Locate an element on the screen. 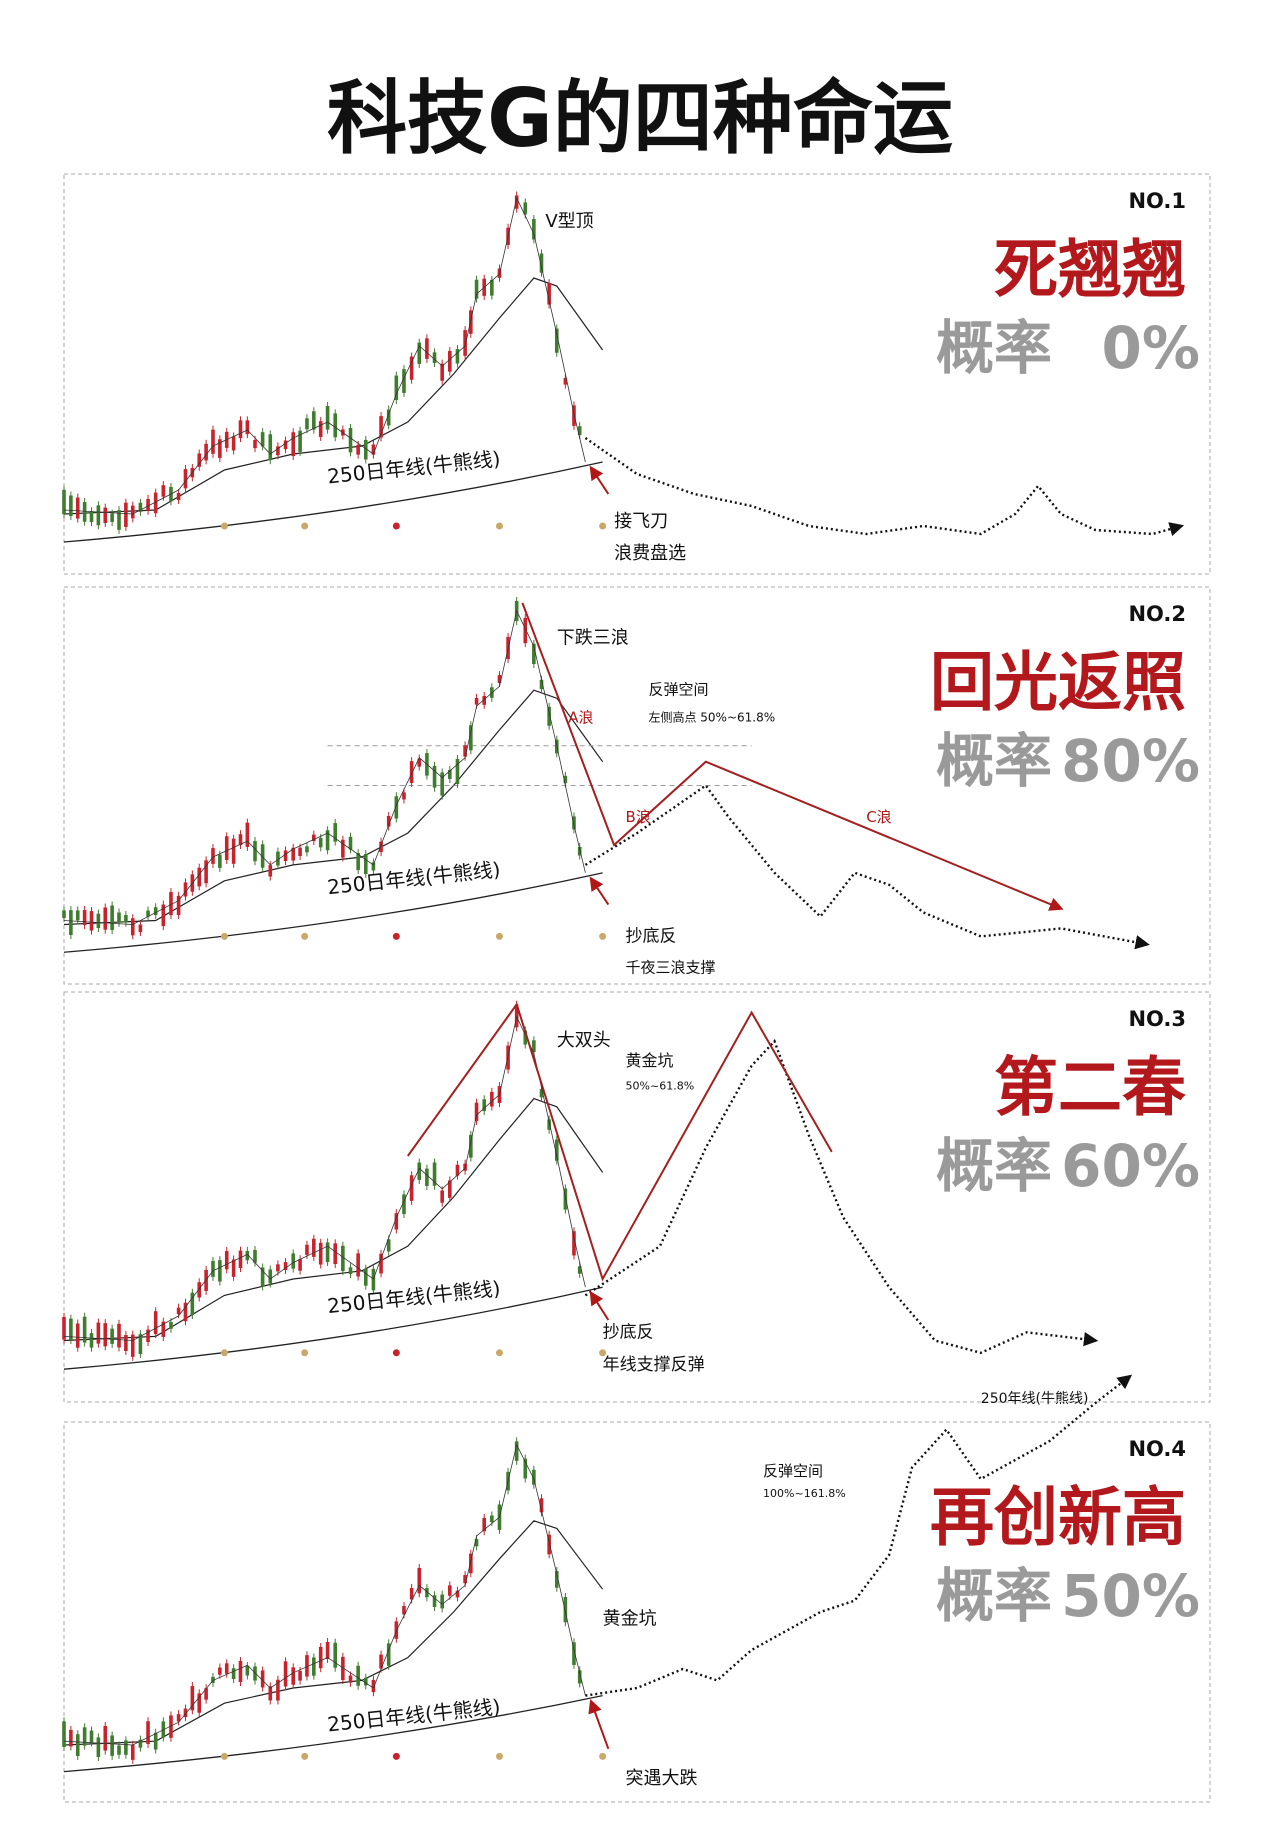  scenario-name: 第二春 is located at coordinates (1090, 1089).